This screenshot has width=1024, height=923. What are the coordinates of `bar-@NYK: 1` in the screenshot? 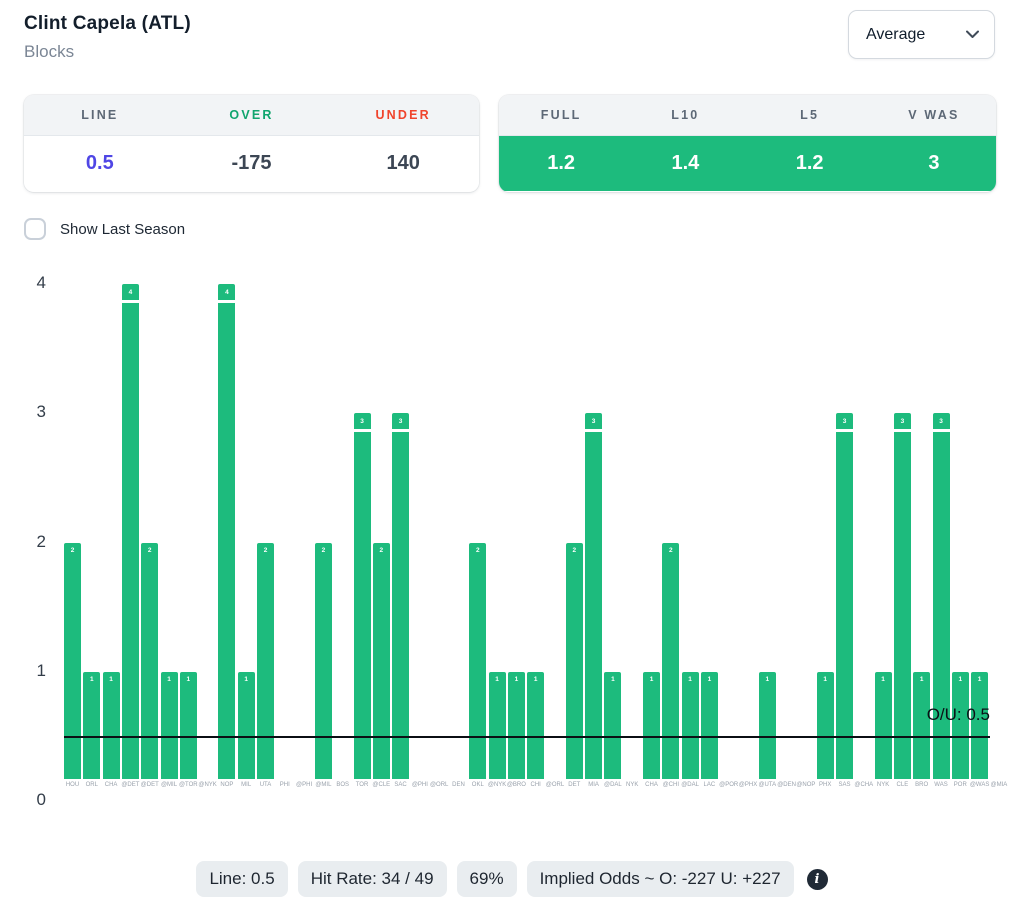 It's located at (497, 725).